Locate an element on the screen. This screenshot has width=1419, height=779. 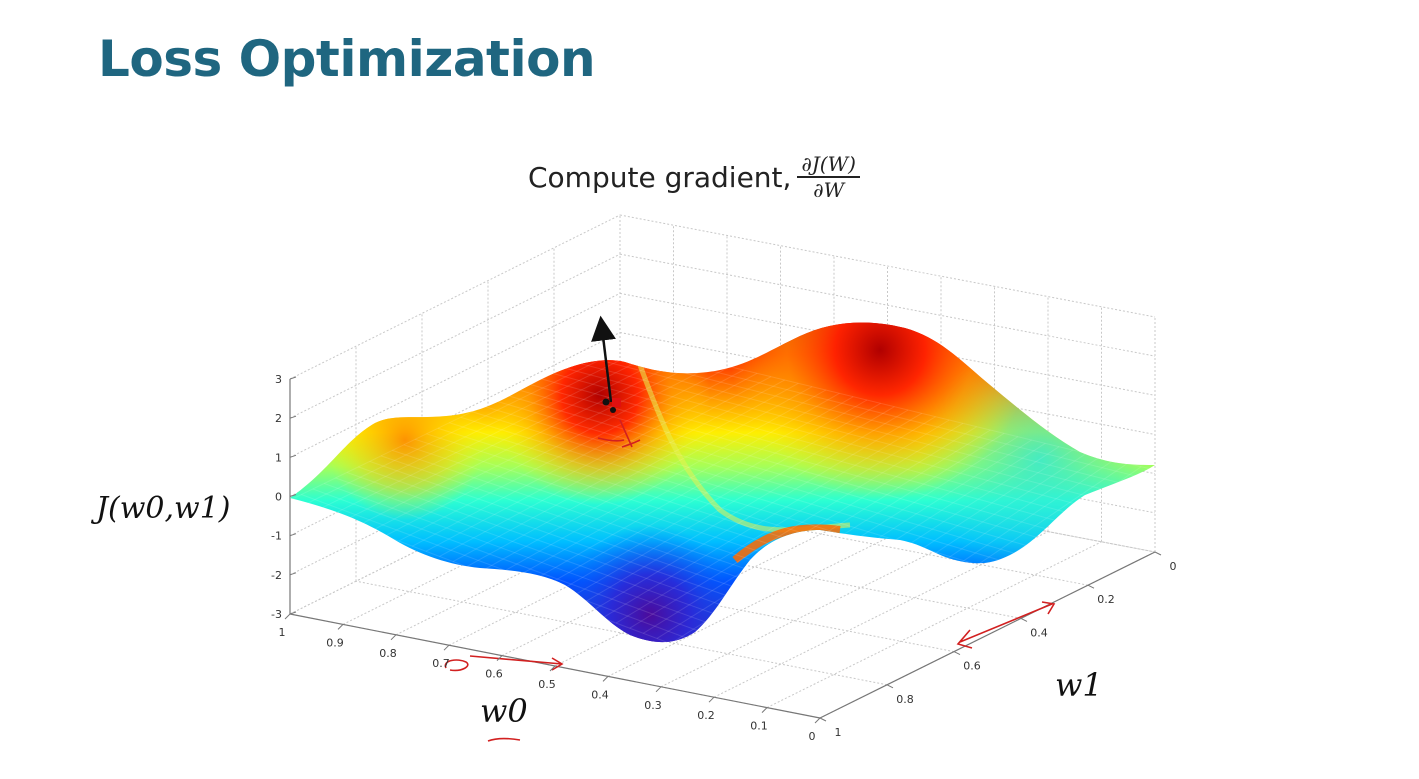
slide-title: Loss Optimization is located at coordinates (347, 59).